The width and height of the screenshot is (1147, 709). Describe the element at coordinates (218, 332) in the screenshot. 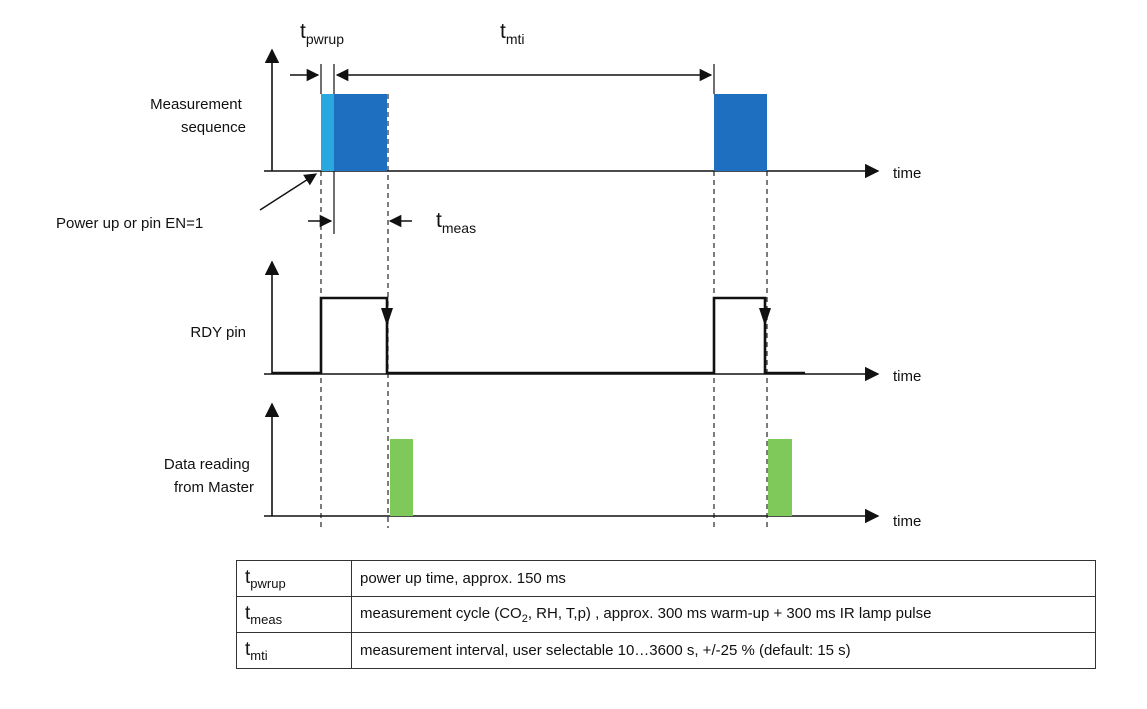

I see `rdy-row-label: RDY pin` at that location.